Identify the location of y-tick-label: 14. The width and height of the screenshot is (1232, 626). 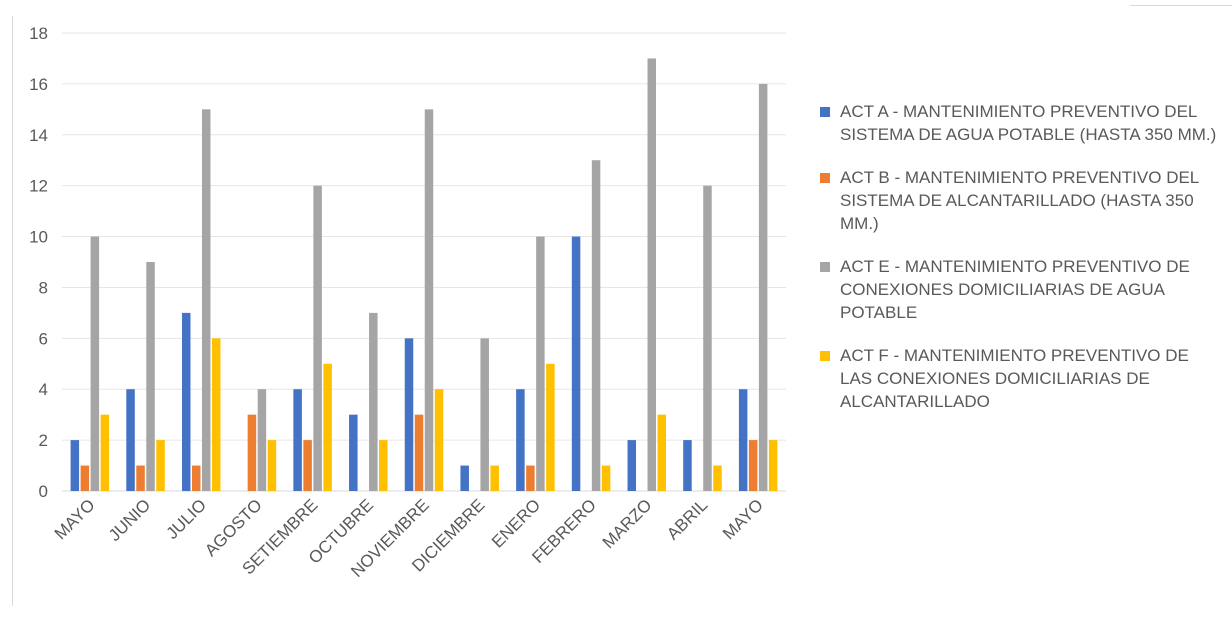
(38, 135).